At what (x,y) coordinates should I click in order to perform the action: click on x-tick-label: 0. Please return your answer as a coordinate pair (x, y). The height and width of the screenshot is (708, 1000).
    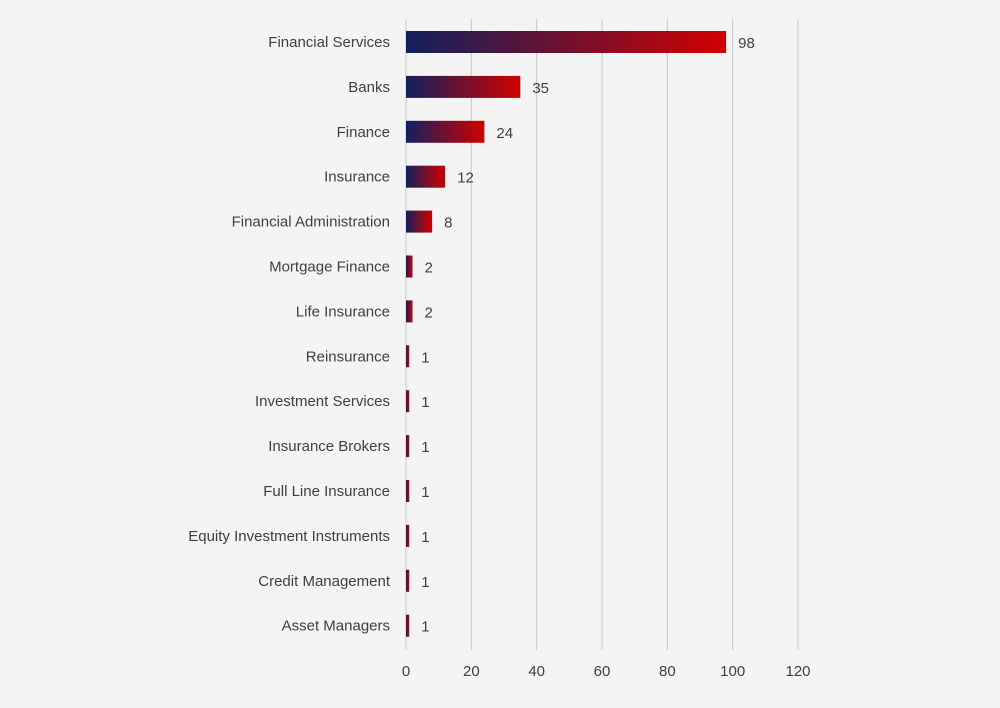
    Looking at the image, I should click on (406, 671).